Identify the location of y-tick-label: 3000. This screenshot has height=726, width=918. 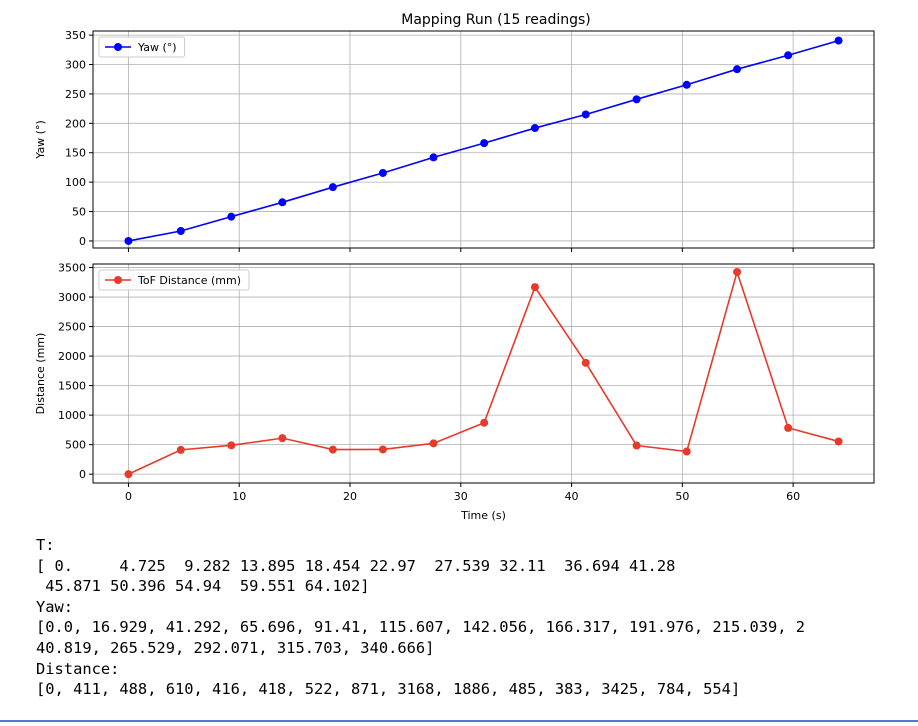
(72, 297).